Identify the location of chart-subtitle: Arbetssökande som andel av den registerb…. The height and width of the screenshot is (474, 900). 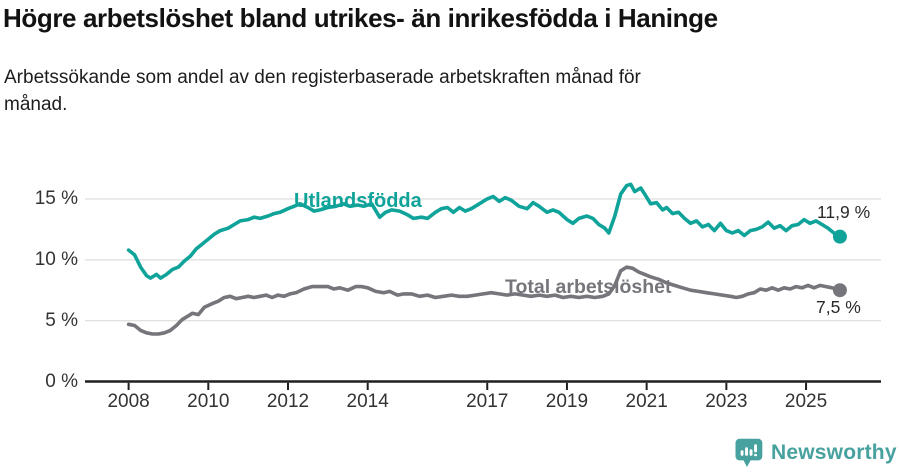
(424, 91).